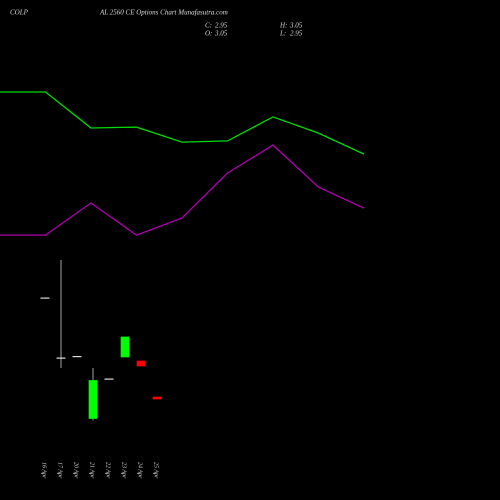 The width and height of the screenshot is (500, 500). What do you see at coordinates (208, 34) in the screenshot?
I see `ohlc-label: O:` at bounding box center [208, 34].